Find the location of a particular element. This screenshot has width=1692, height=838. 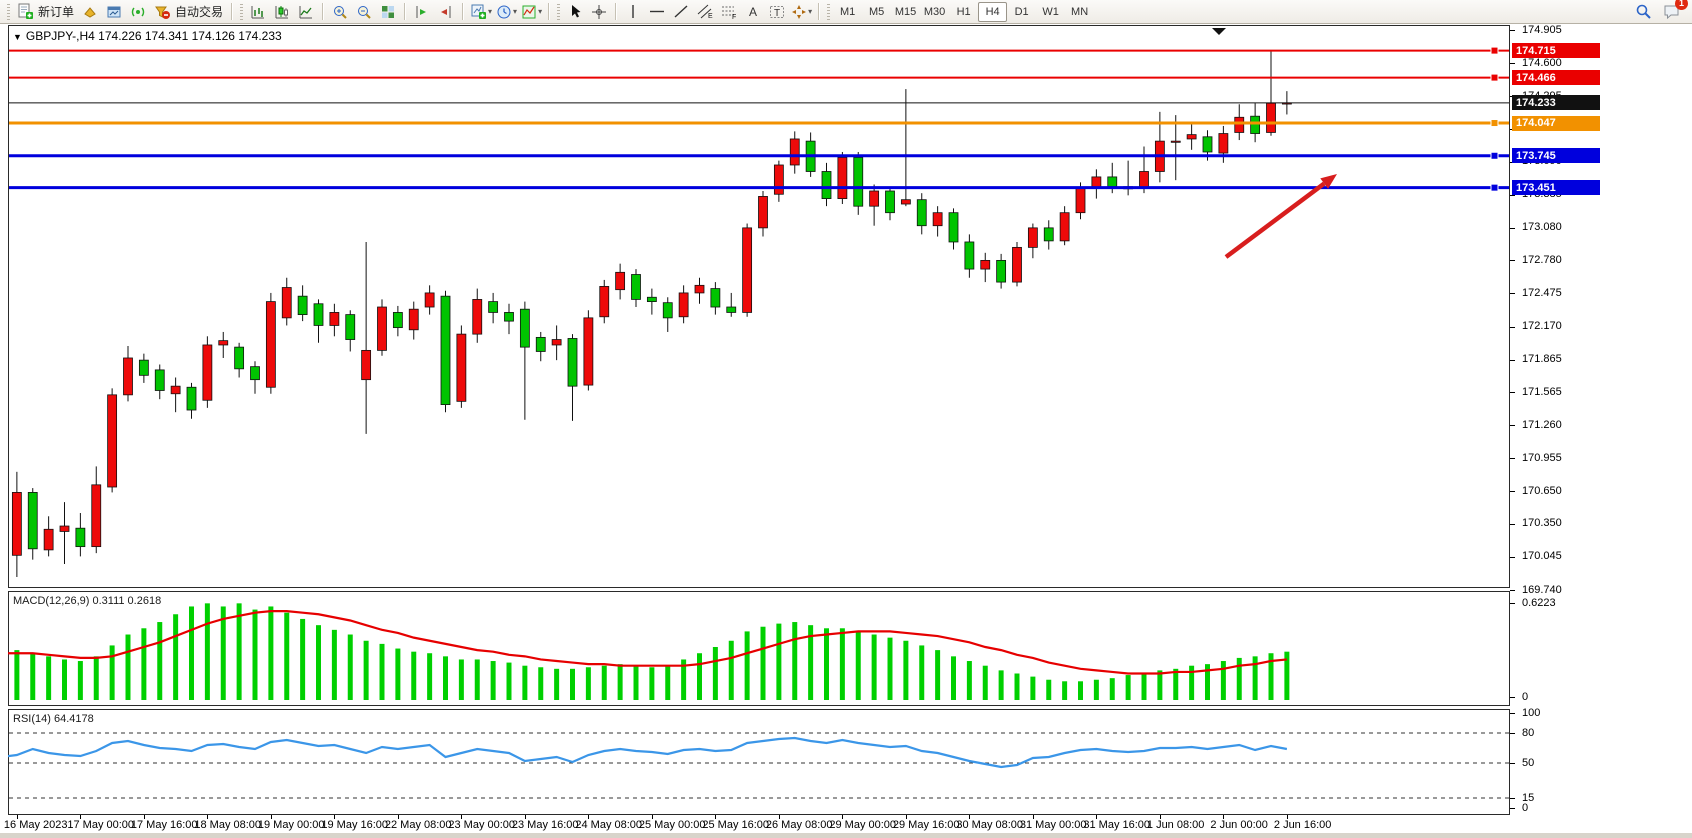

timeframe-m30: M30 is located at coordinates (934, 11).